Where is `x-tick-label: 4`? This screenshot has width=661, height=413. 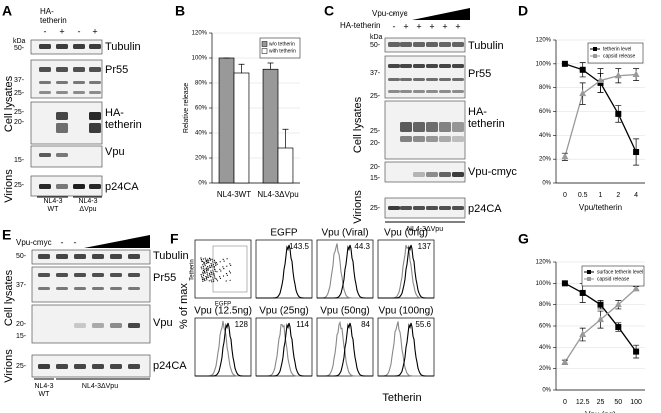
x-tick-label: 4 is located at coordinates (636, 195).